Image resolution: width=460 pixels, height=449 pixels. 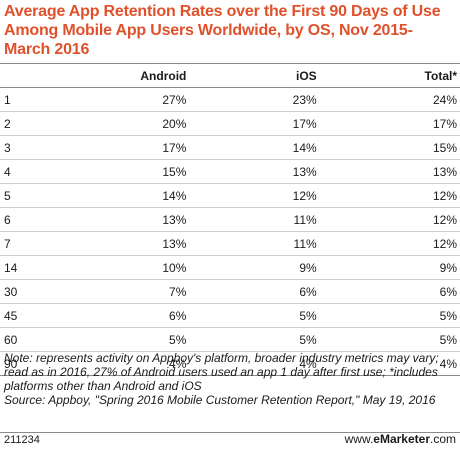 What do you see at coordinates (17, 267) in the screenshot?
I see `day-cell: 14` at bounding box center [17, 267].